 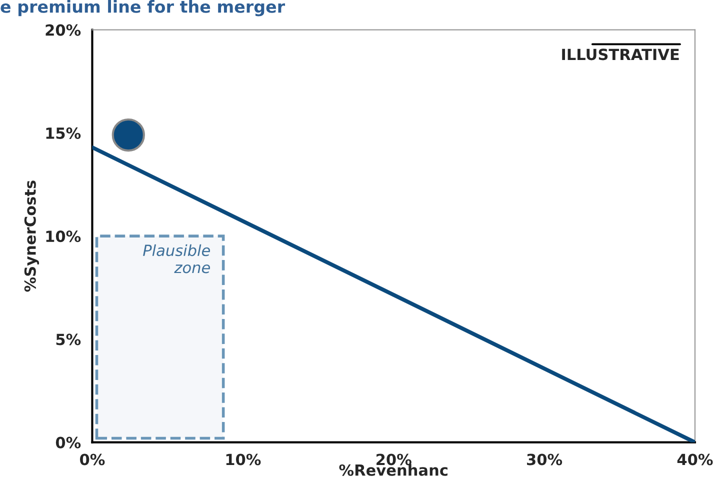 I want to click on x-tick-label: 20%, so click(x=394, y=460).